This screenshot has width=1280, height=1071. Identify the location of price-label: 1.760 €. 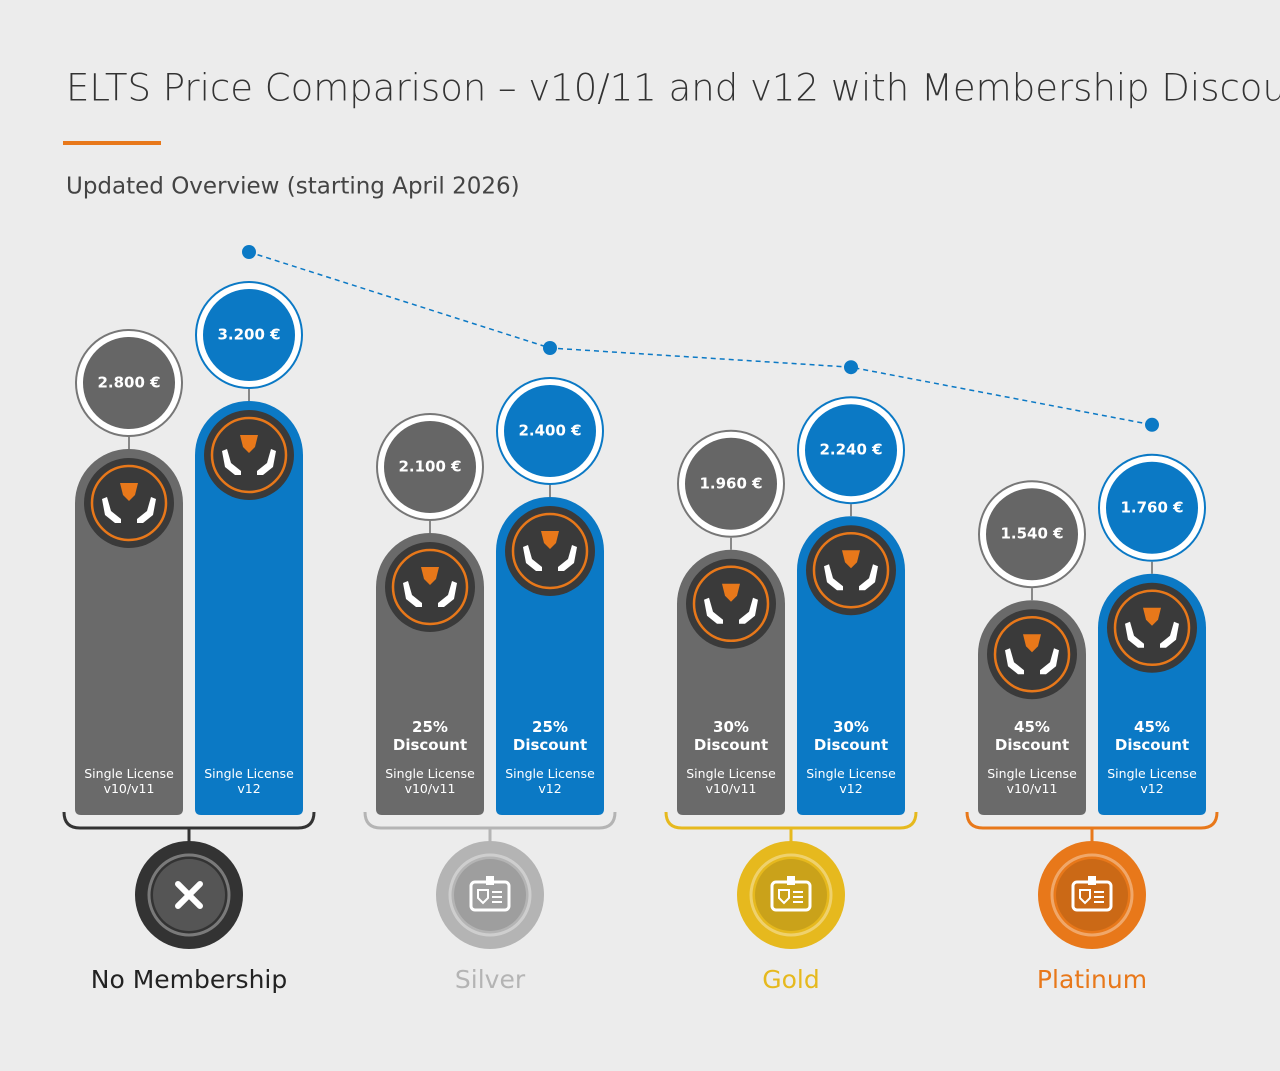
(1151, 507).